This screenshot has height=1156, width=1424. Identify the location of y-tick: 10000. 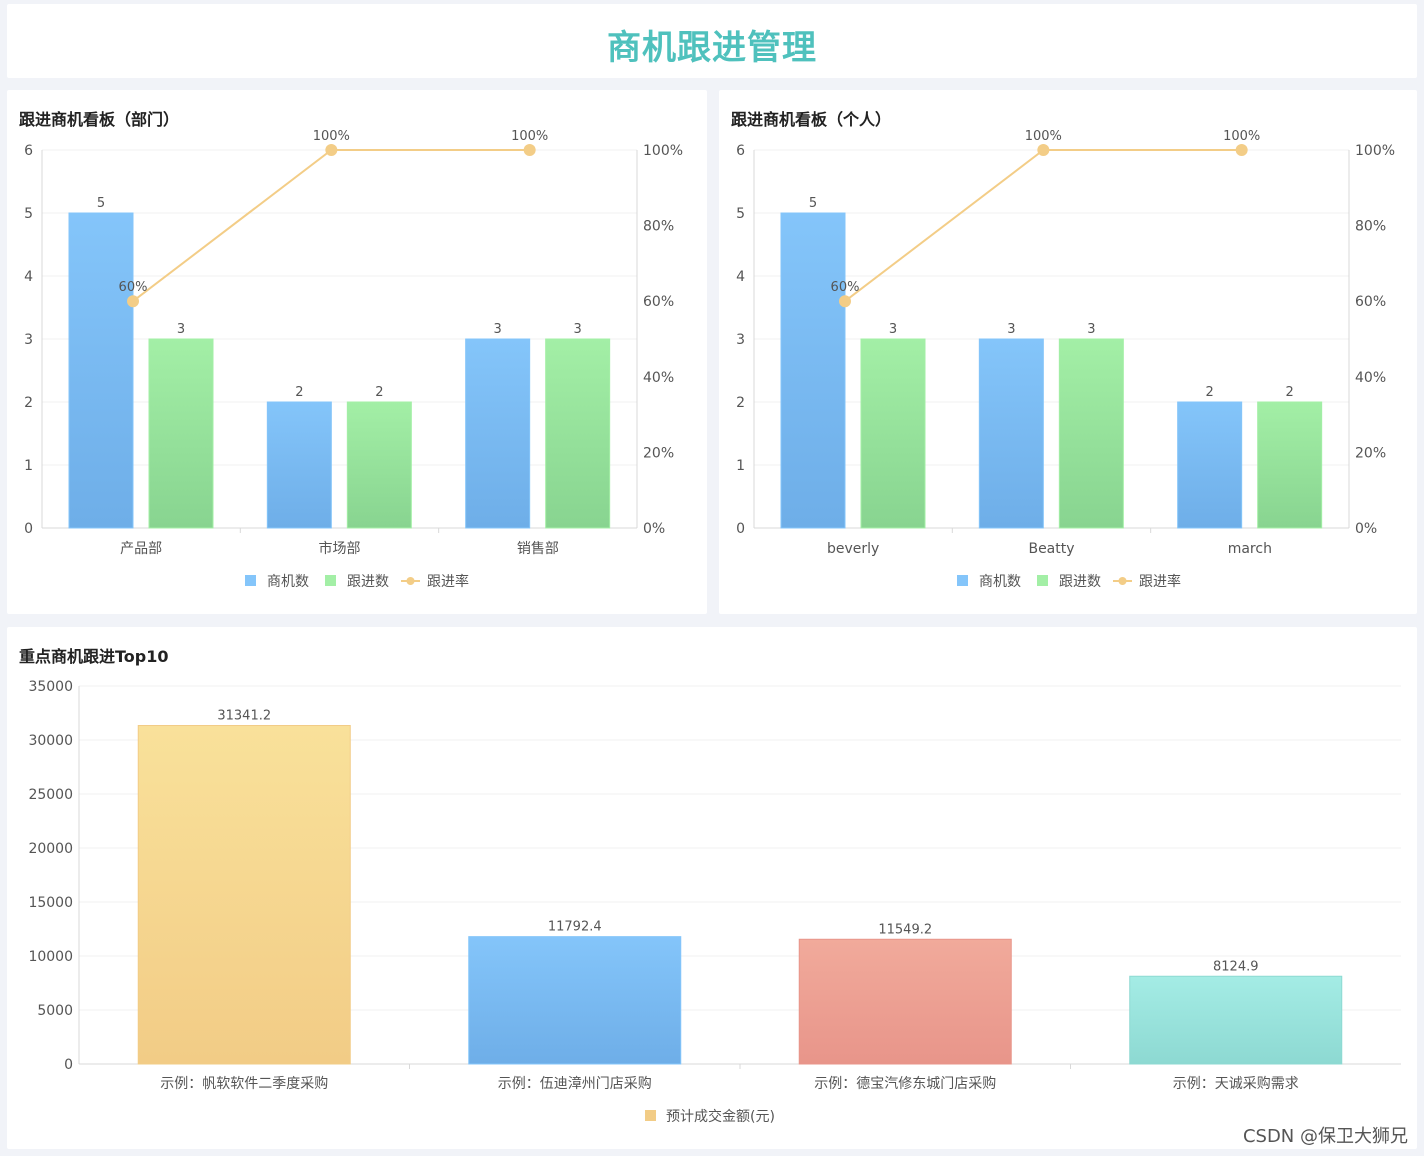
(50, 957).